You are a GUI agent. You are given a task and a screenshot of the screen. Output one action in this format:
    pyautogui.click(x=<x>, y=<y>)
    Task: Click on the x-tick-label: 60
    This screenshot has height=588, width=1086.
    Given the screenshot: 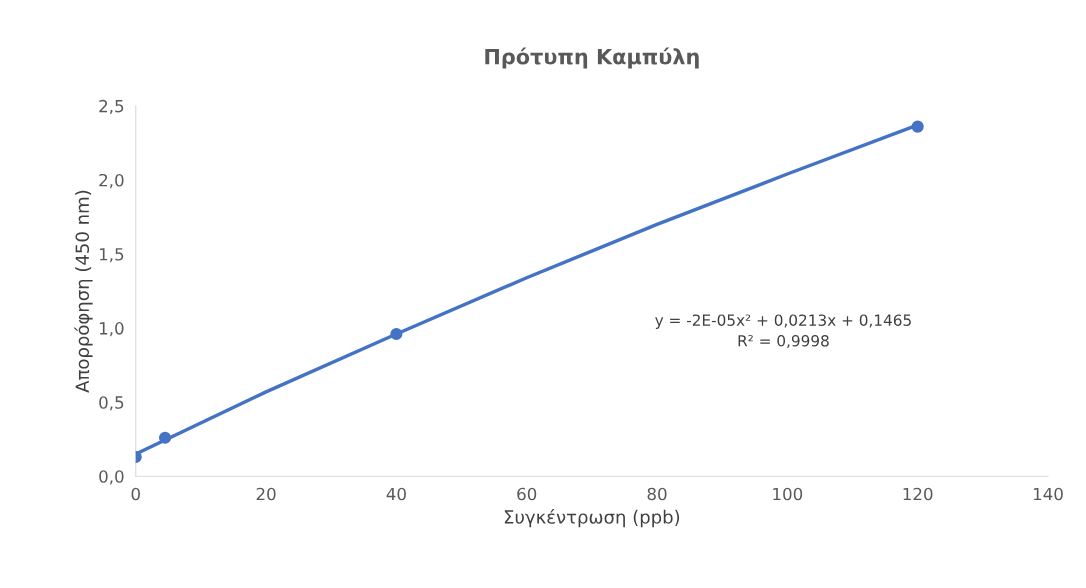 What is the action you would take?
    pyautogui.click(x=527, y=494)
    